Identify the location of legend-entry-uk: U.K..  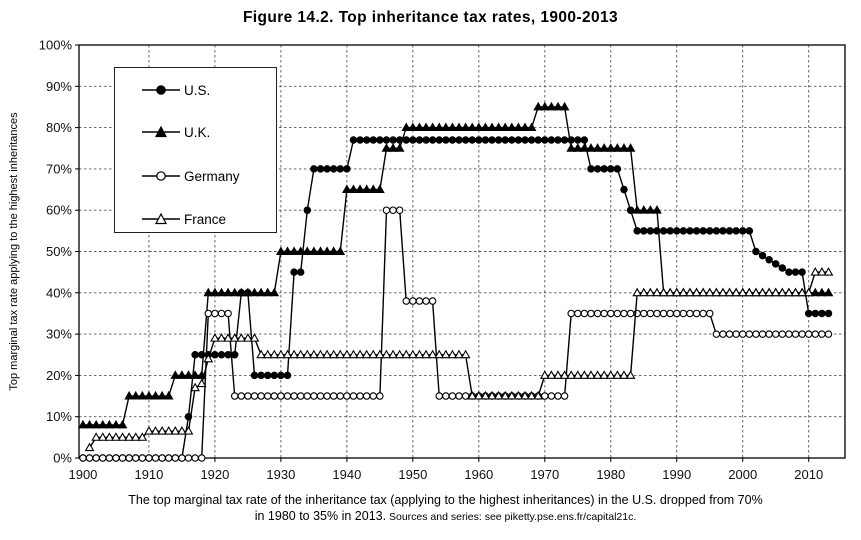
(207, 132).